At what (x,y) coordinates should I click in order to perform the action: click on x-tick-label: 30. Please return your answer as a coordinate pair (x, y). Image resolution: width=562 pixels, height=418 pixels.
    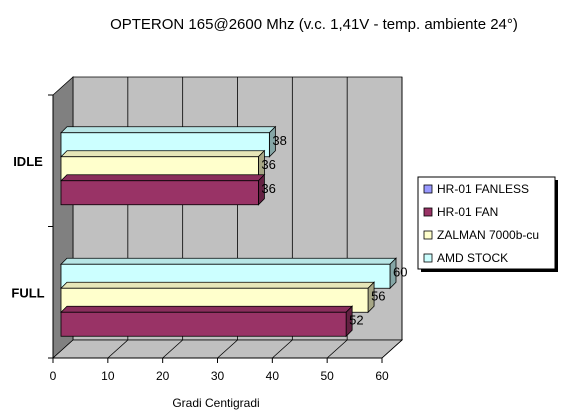
    Looking at the image, I should click on (218, 376).